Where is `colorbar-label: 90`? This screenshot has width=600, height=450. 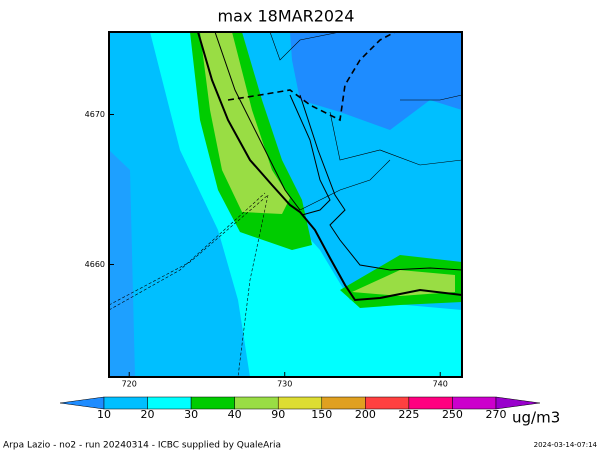
colorbar-label: 90 is located at coordinates (278, 414).